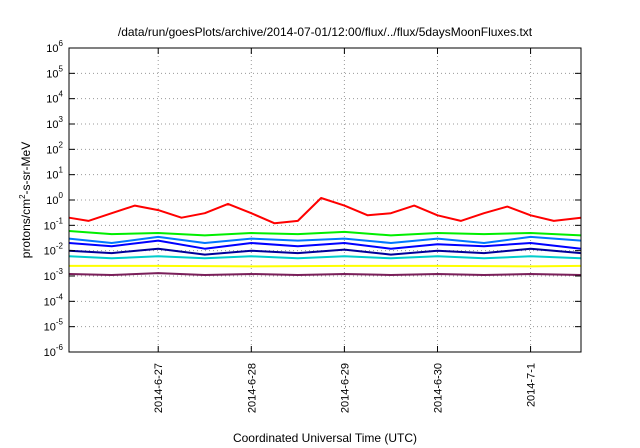 The width and height of the screenshot is (640, 448). I want to click on y-tick-label: 10¹, so click(54, 174).